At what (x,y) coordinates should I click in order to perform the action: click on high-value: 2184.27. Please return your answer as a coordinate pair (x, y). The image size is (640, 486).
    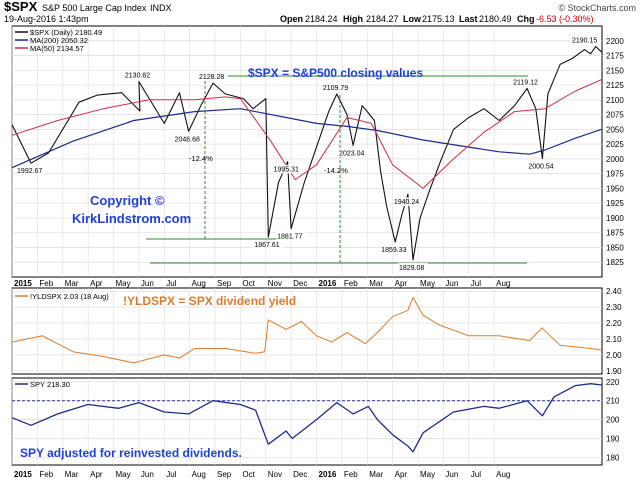
    Looking at the image, I should click on (382, 19).